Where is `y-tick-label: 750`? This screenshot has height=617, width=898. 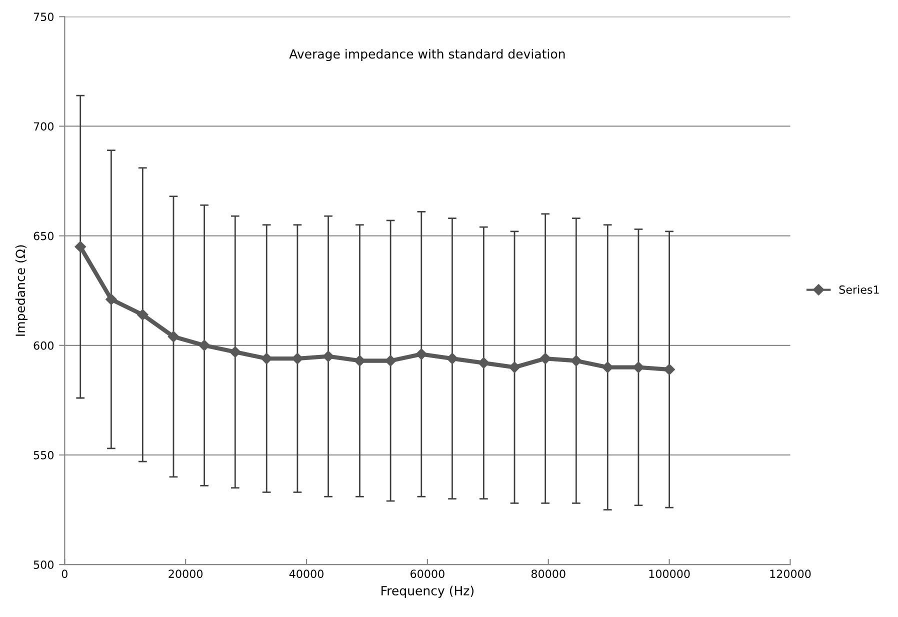
y-tick-label: 750 is located at coordinates (44, 17).